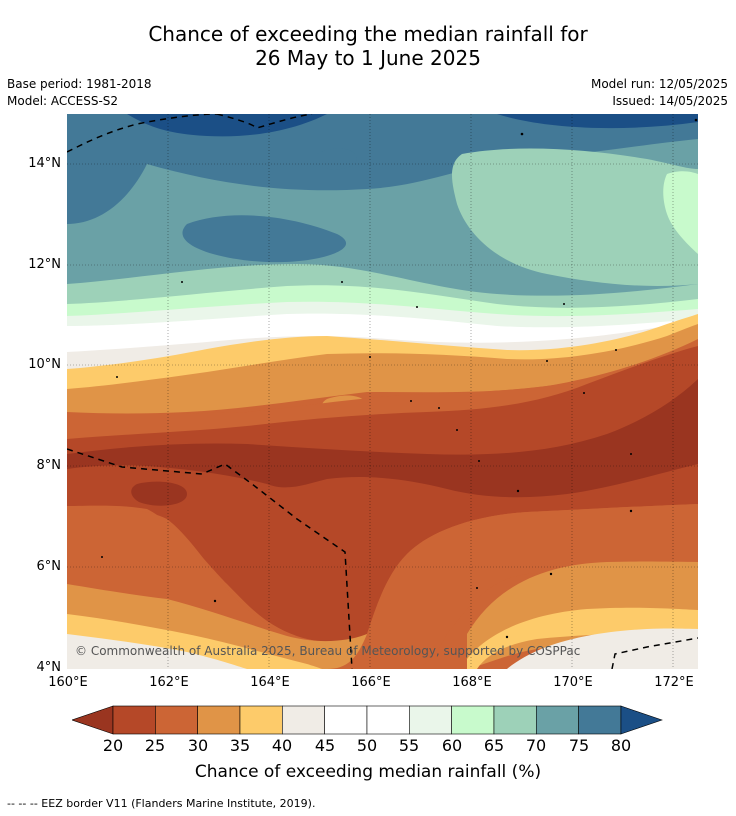  I want to click on colorbar-label-45: 45, so click(325, 745).